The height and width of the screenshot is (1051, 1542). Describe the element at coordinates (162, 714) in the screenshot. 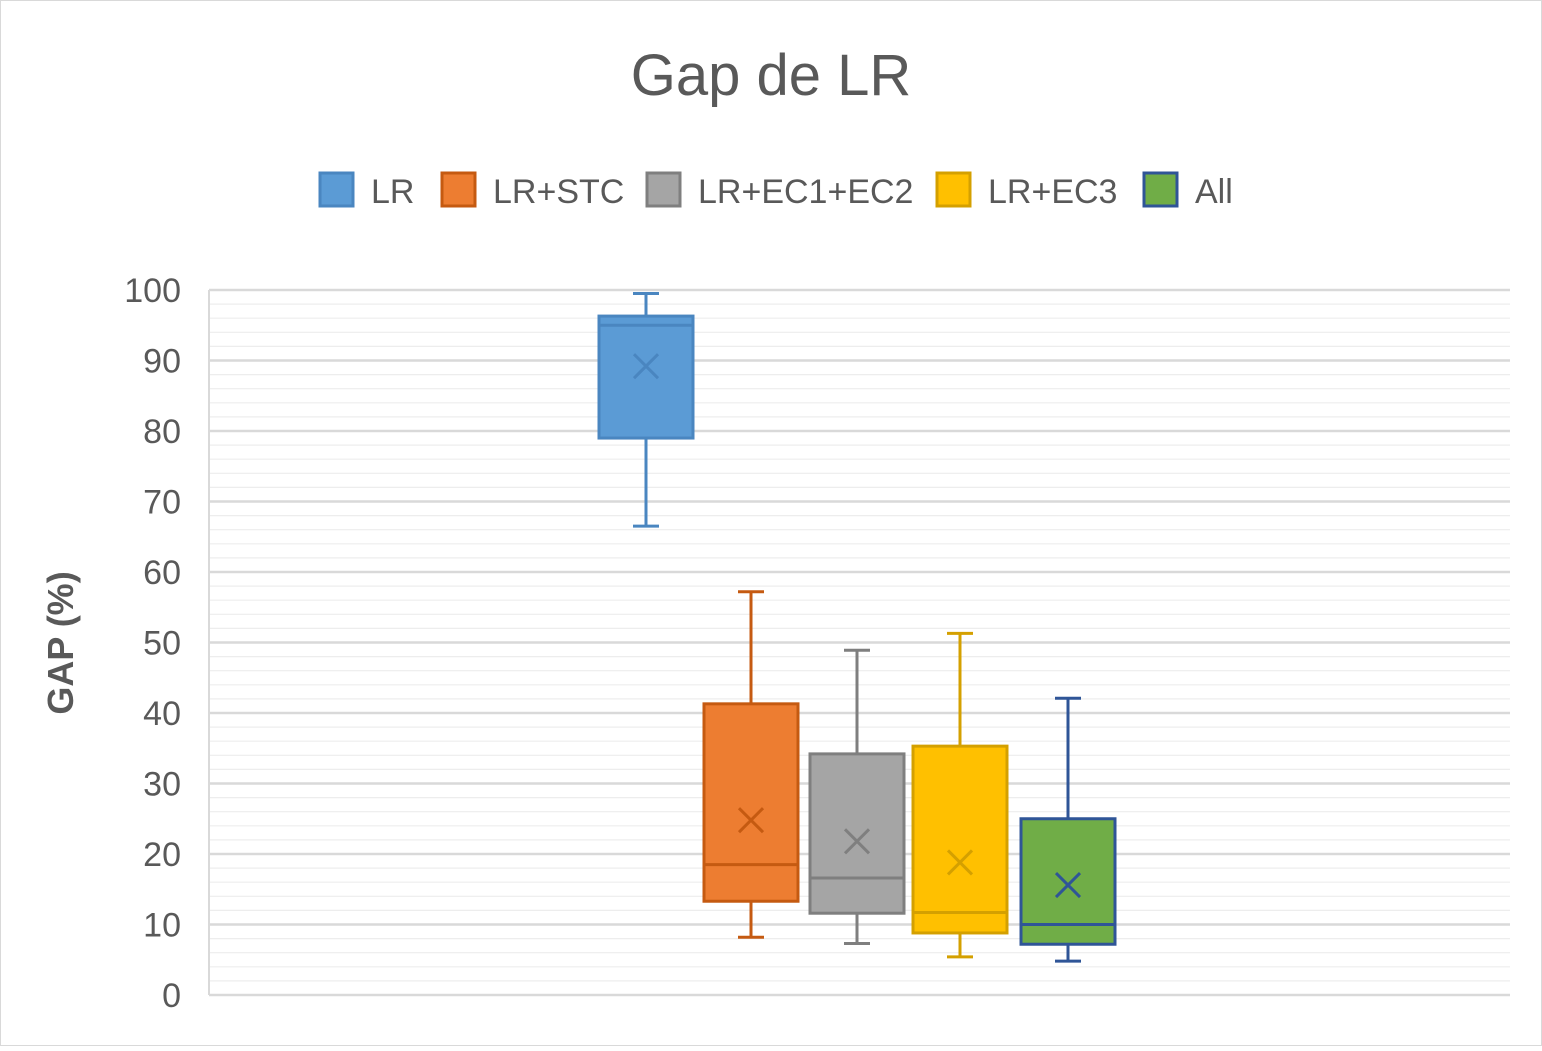

I see `y-tick-label: 40` at that location.